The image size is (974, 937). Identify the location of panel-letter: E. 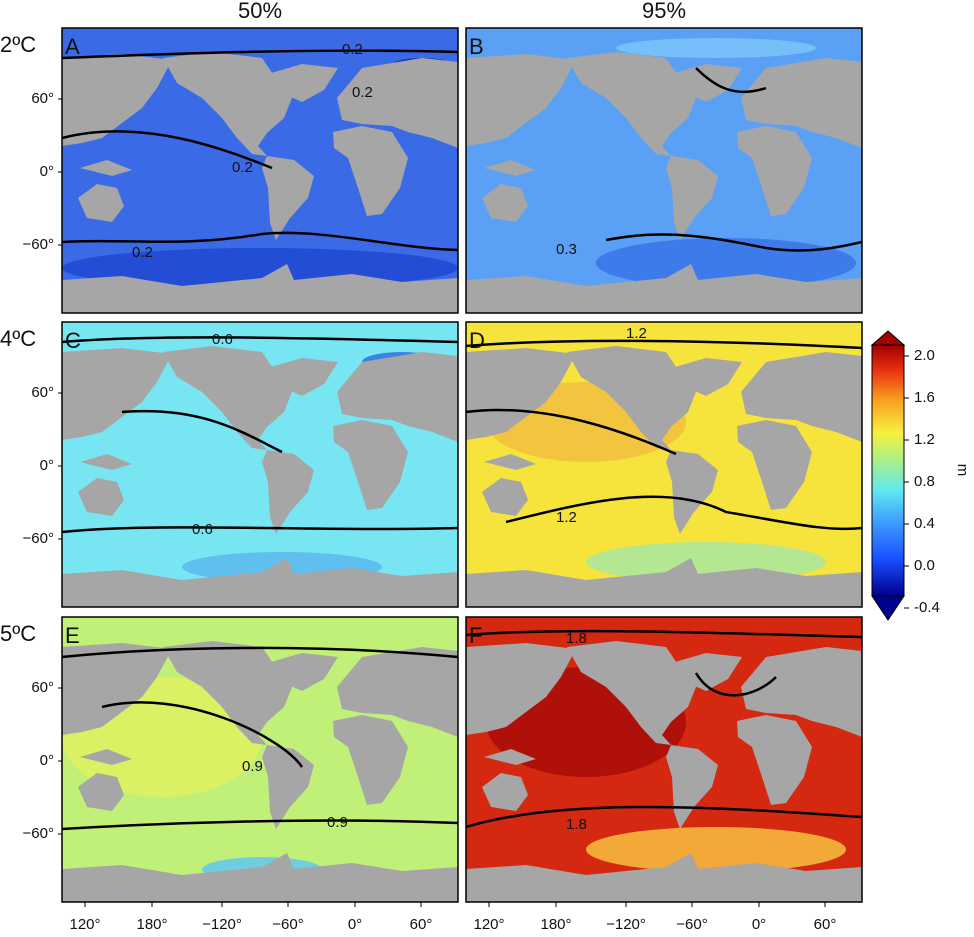
(72, 635).